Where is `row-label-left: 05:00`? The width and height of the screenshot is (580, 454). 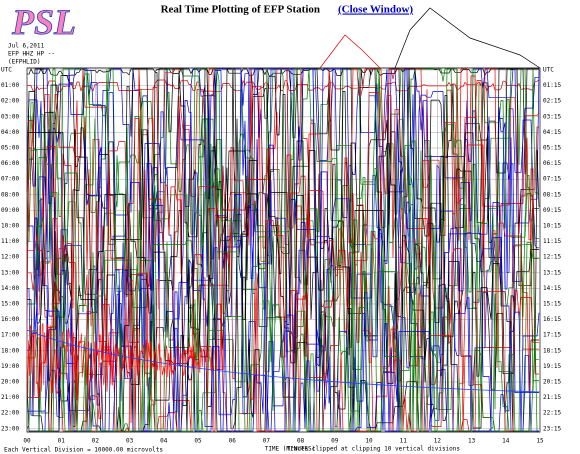 row-label-left: 05:00 is located at coordinates (10, 148).